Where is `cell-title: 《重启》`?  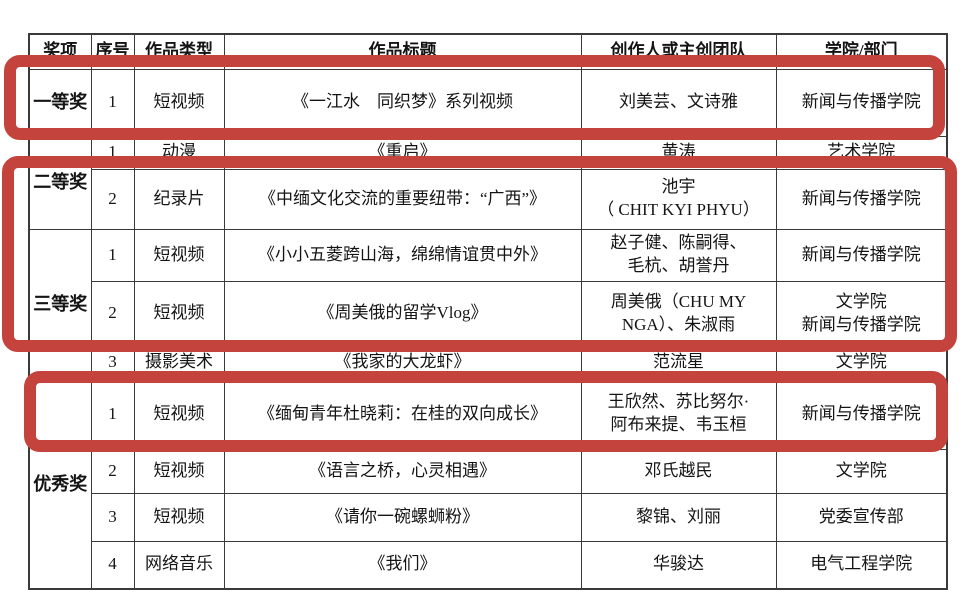
cell-title: 《重启》 is located at coordinates (402, 152).